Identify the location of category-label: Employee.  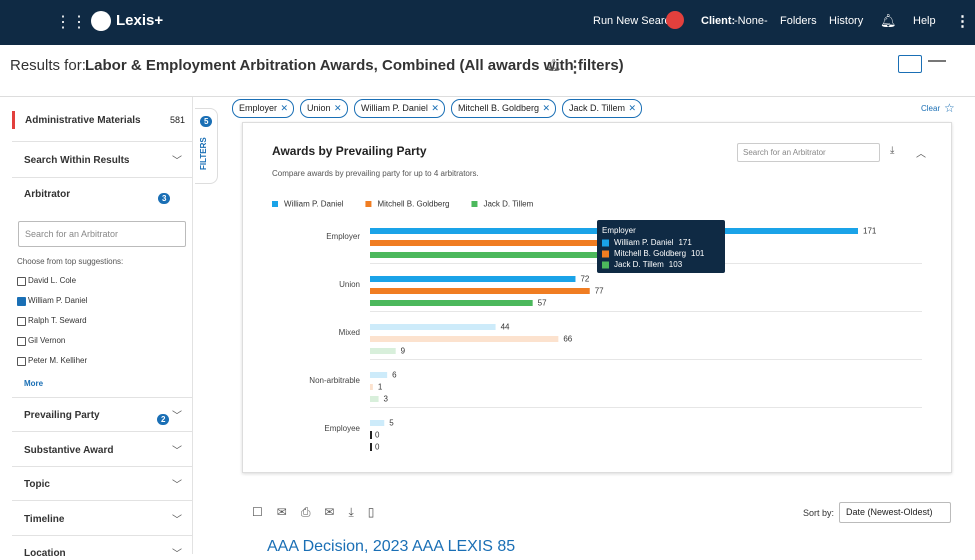
(342, 428).